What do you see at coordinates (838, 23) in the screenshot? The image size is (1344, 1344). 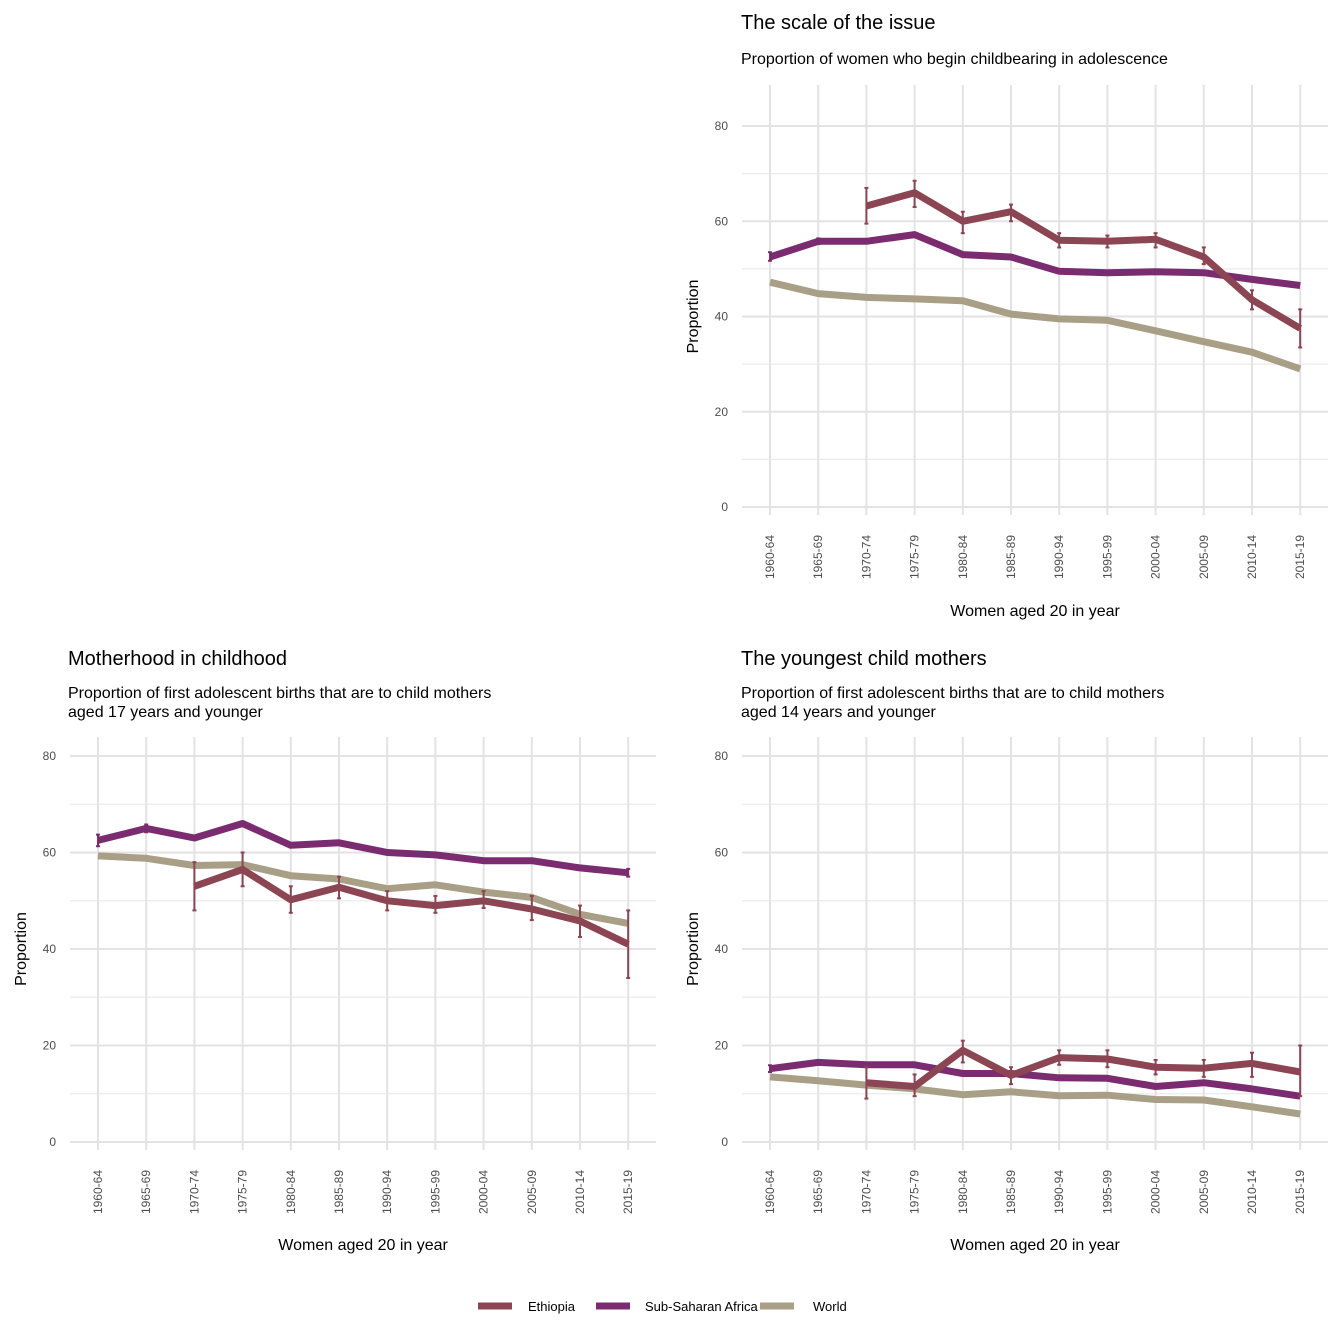 I see `panel-title: The scale of the issue` at bounding box center [838, 23].